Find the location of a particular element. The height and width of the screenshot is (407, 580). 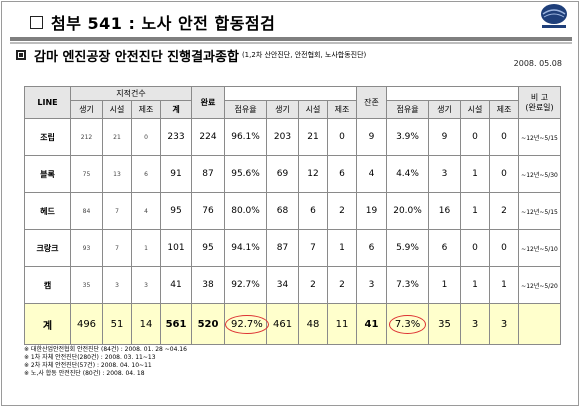

header-found-group: 지적건수 is located at coordinates (131, 93).